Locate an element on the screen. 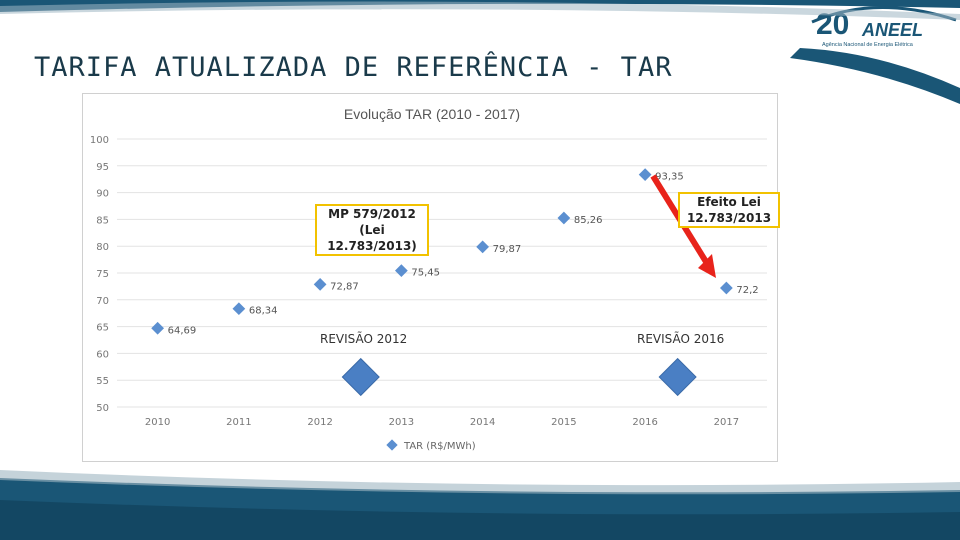 This screenshot has width=960, height=540. y-tick-label: 75 is located at coordinates (102, 274).